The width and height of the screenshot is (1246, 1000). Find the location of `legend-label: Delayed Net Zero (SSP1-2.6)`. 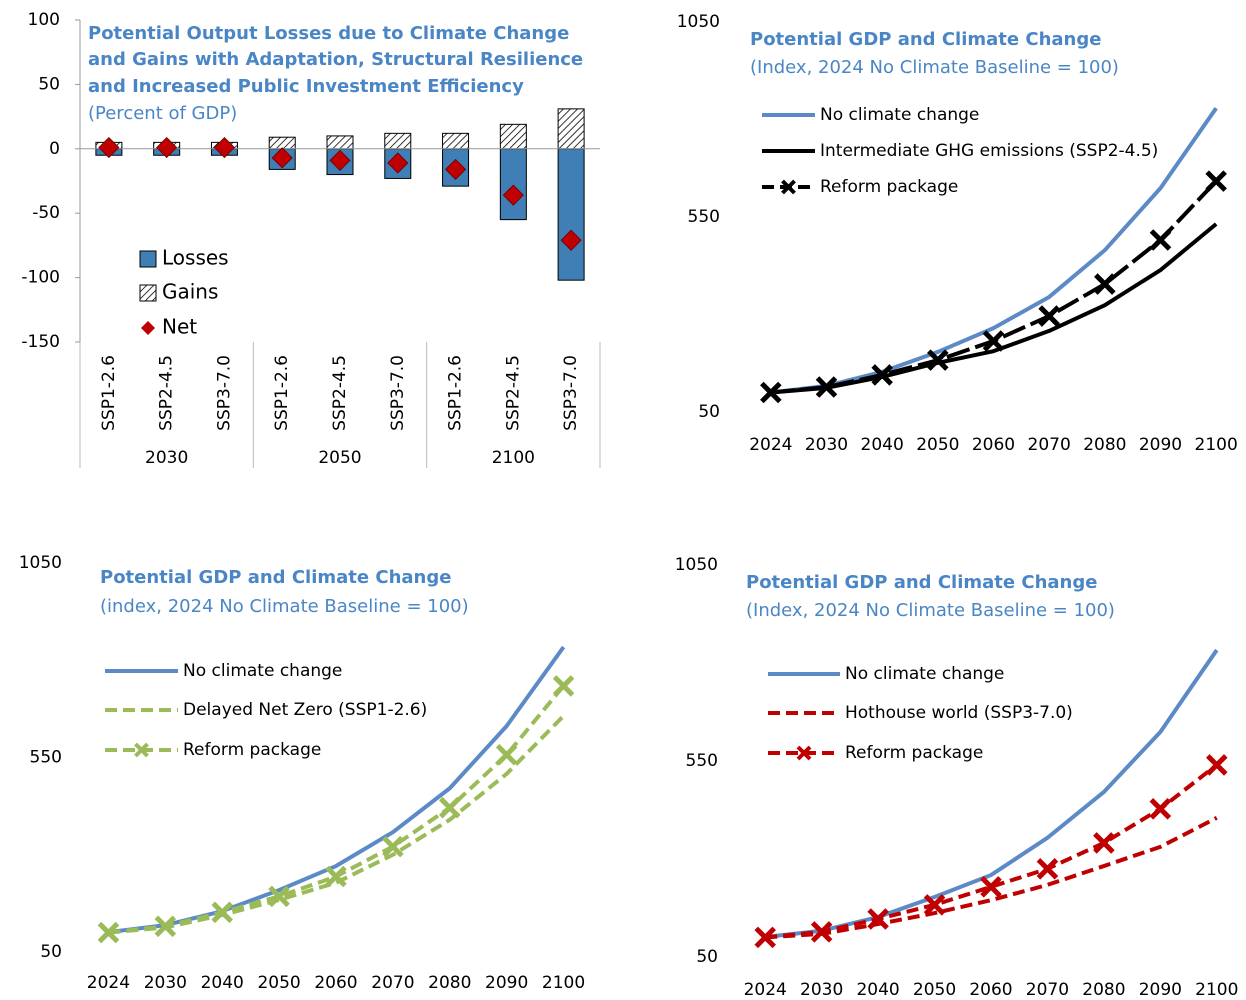

legend-label: Delayed Net Zero (SSP1-2.6) is located at coordinates (305, 710).